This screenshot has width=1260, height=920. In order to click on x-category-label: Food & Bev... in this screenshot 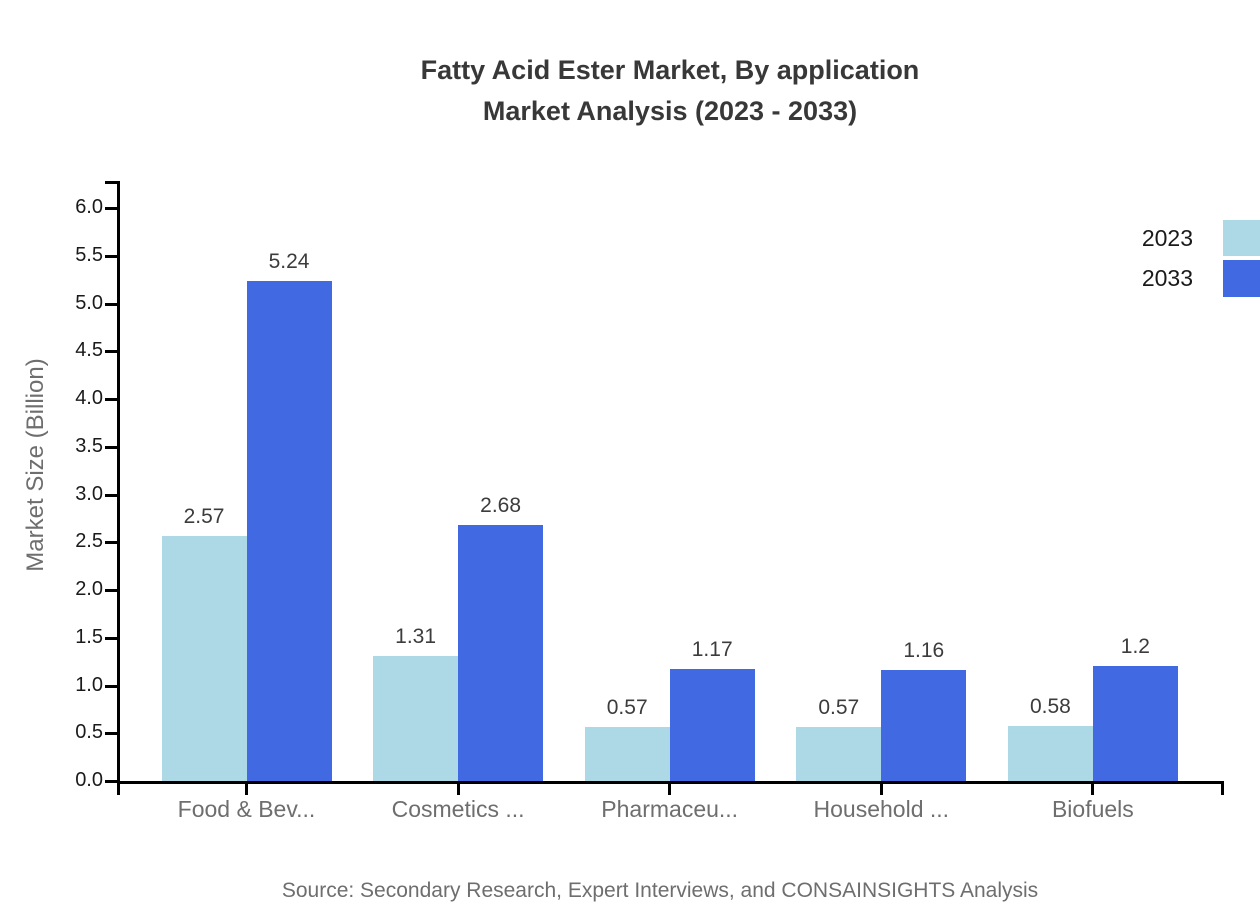, I will do `click(246, 809)`.